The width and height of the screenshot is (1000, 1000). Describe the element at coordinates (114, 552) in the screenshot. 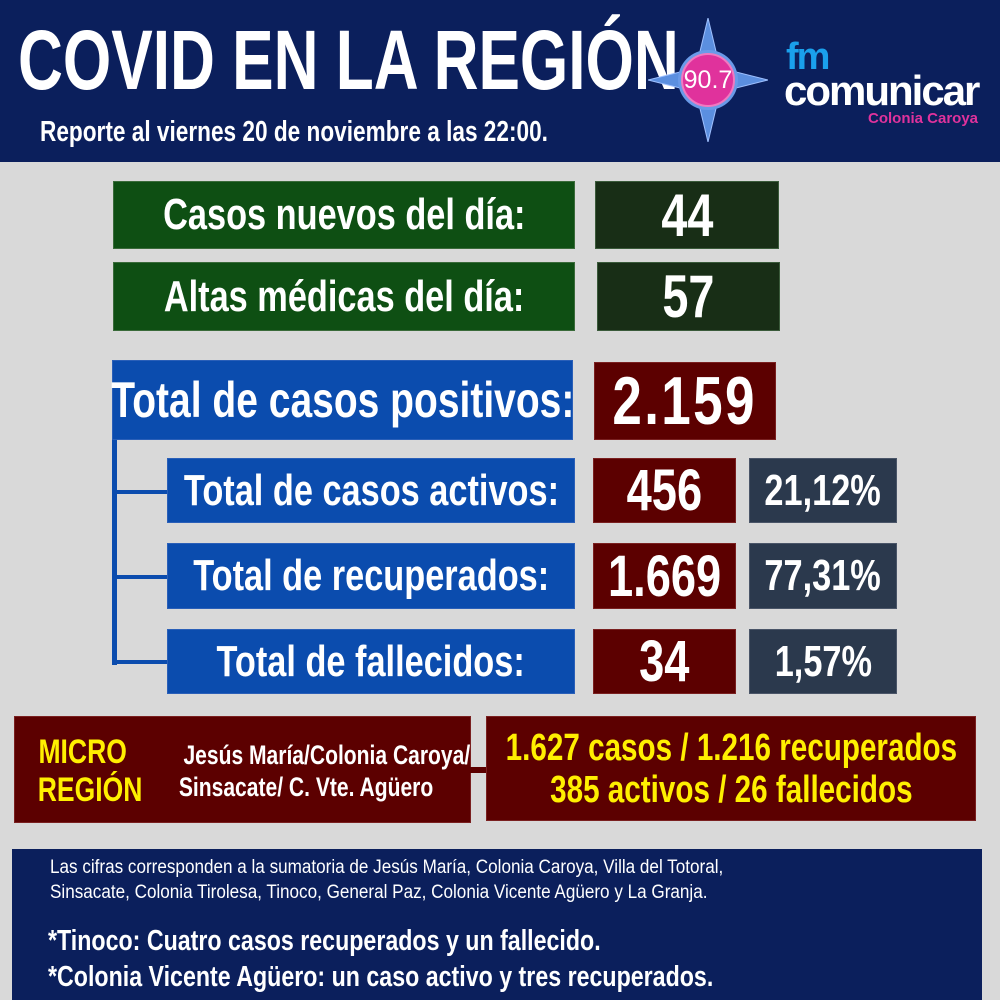

I see `connector-line` at that location.